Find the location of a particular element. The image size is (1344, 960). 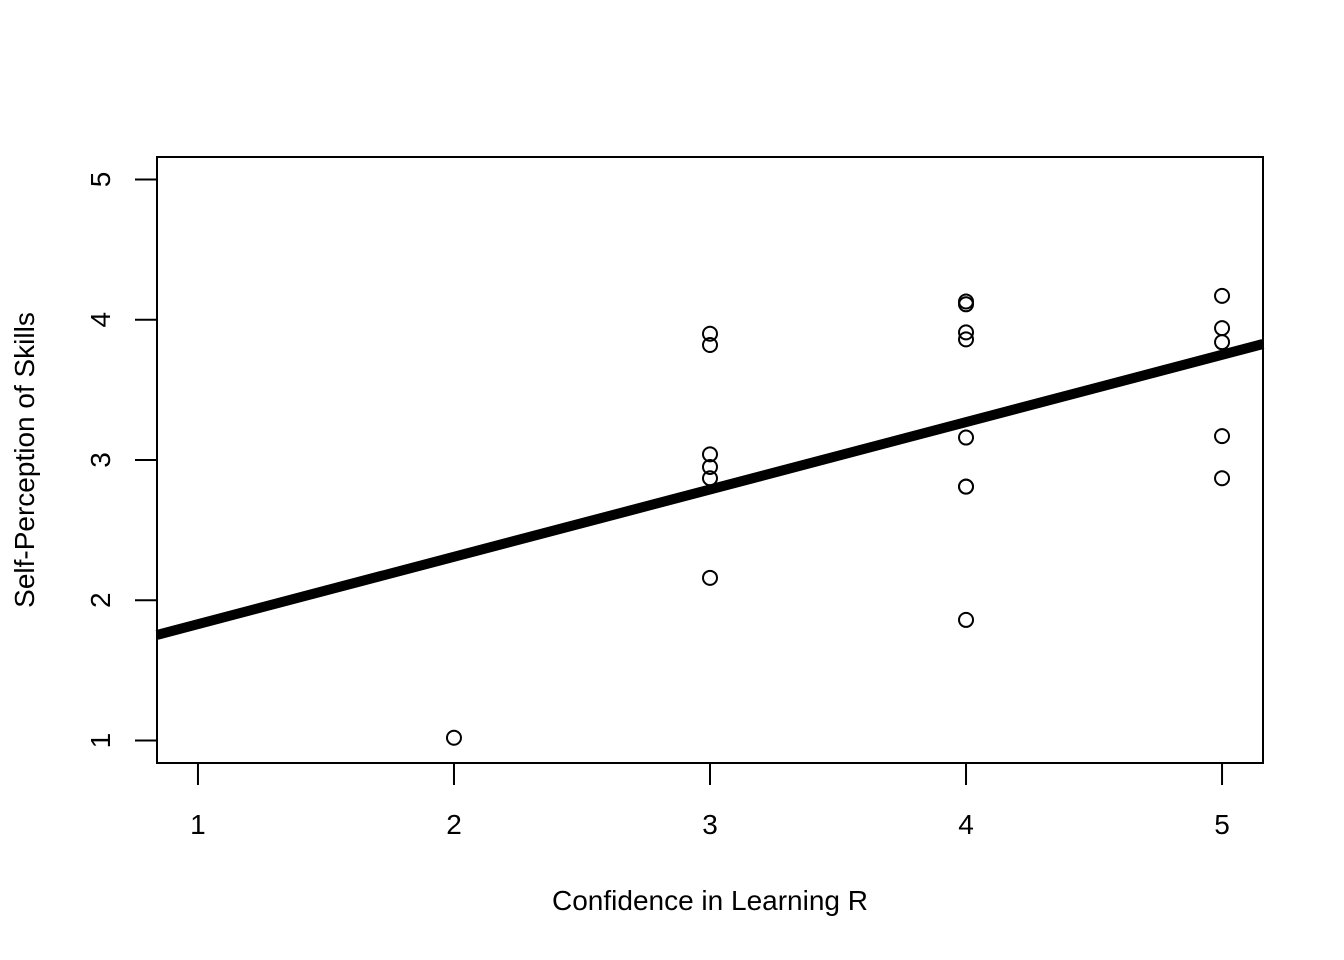

x-tick-label: 4 is located at coordinates (966, 824).